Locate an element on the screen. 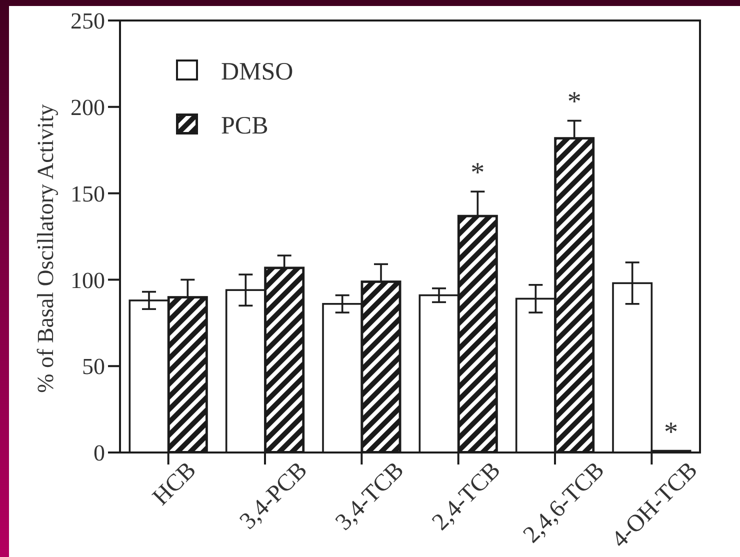  y-tick-label: 50 is located at coordinates (93, 367).